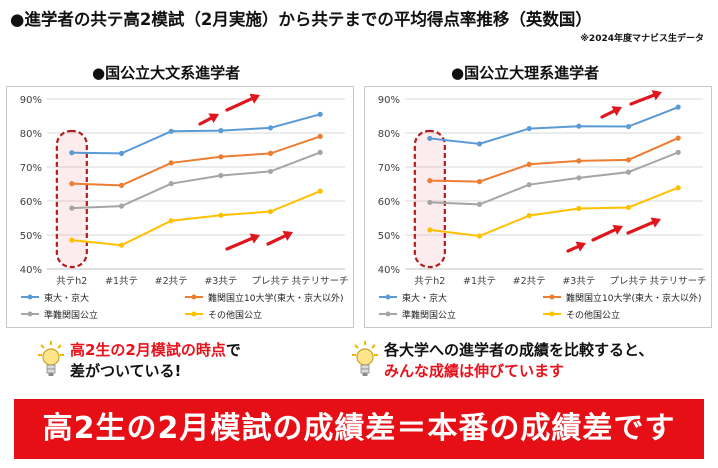  What do you see at coordinates (365, 358) in the screenshot?
I see `lightbulb-icon` at bounding box center [365, 358].